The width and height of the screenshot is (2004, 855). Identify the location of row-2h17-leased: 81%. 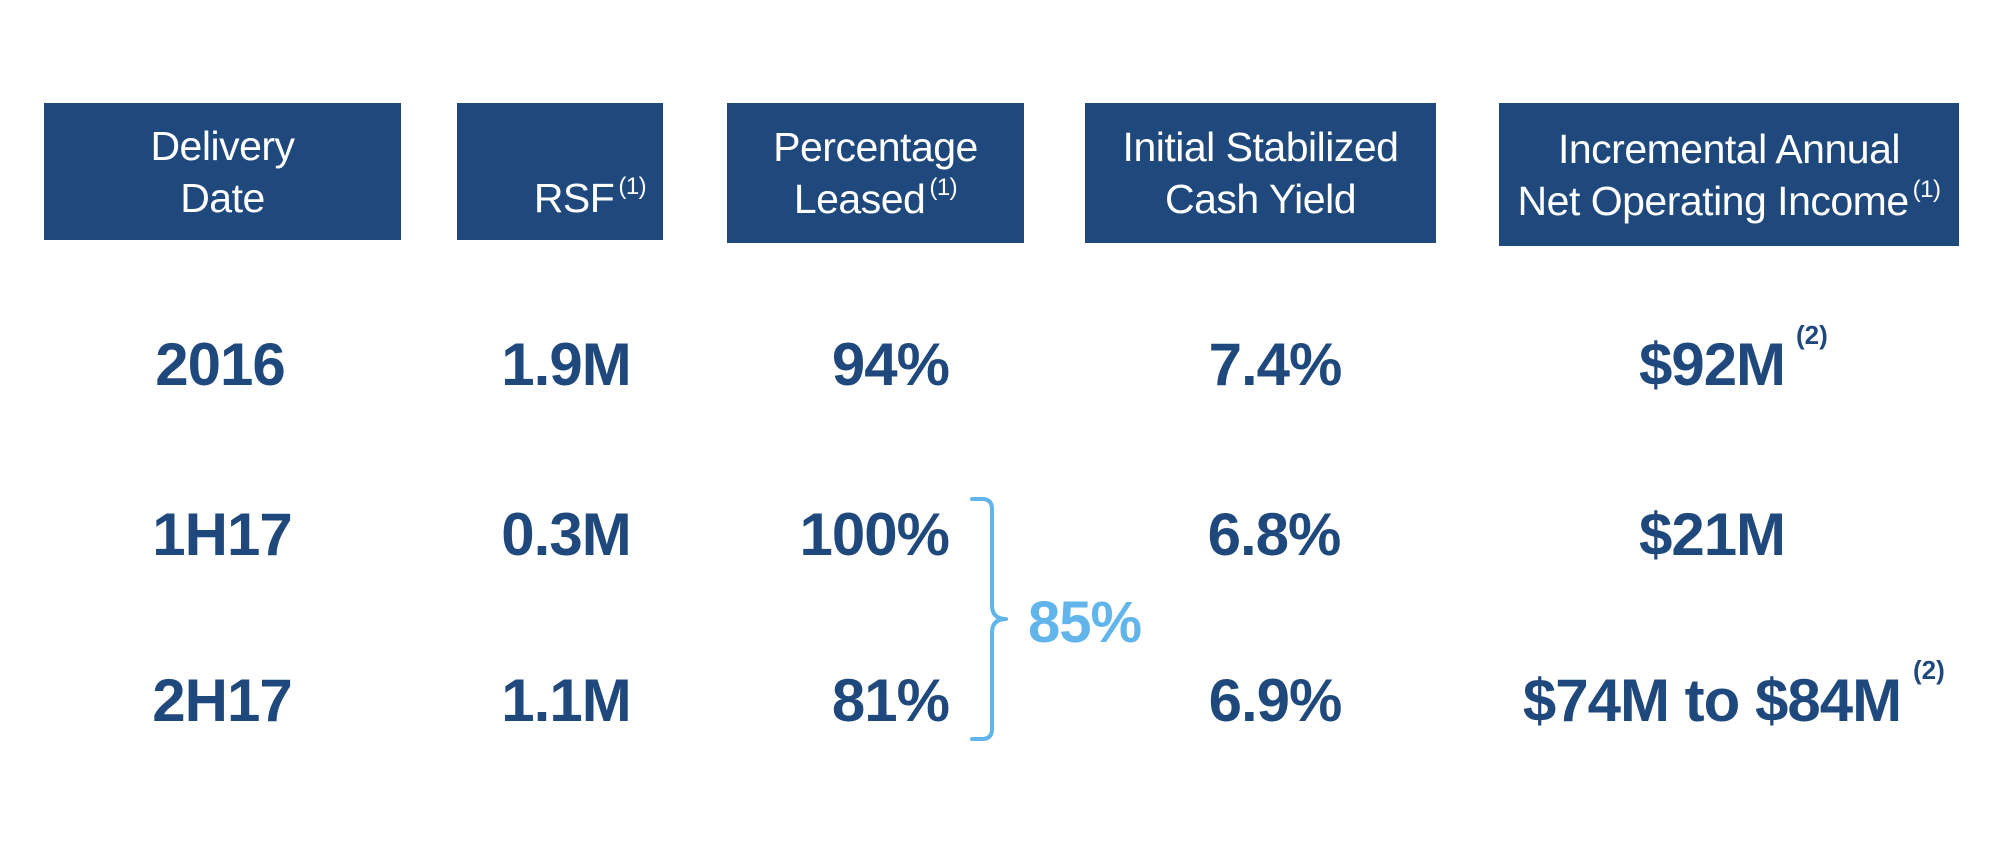
(890, 700).